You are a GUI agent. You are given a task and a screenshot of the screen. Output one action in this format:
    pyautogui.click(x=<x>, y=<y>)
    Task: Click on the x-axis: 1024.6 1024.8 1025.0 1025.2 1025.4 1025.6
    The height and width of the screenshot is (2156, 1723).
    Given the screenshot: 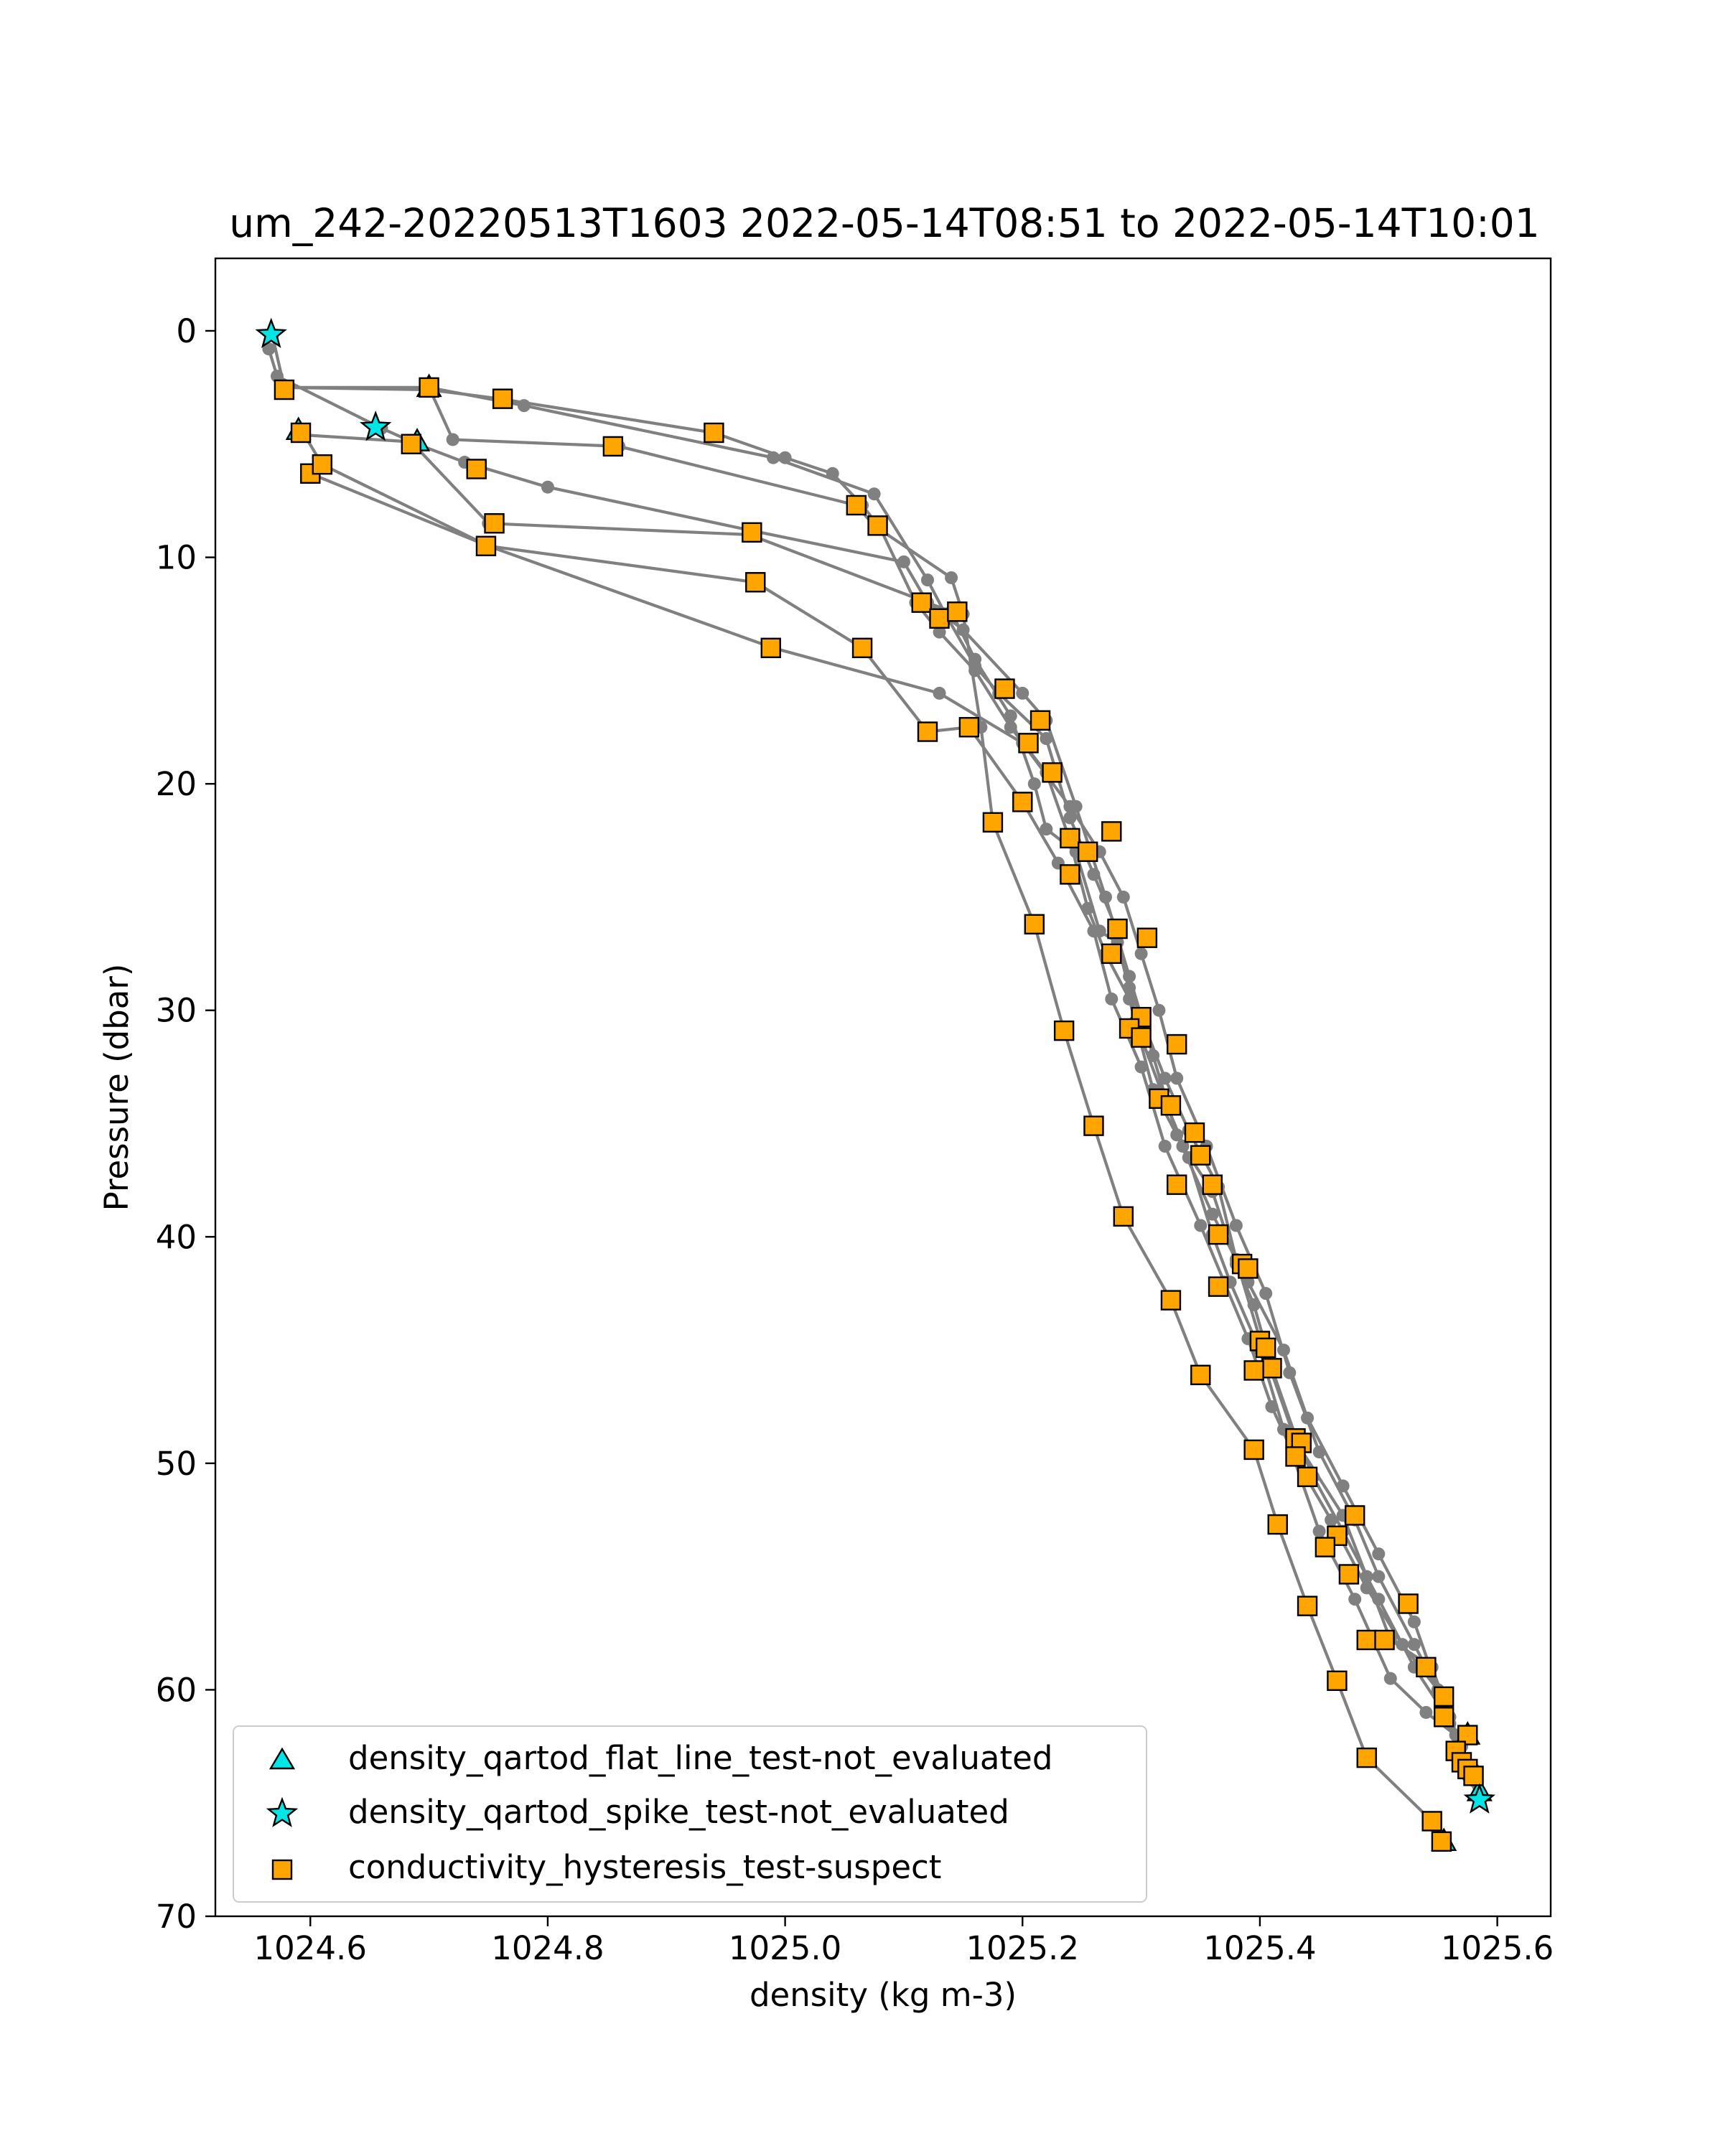 What is the action you would take?
    pyautogui.click(x=904, y=1941)
    